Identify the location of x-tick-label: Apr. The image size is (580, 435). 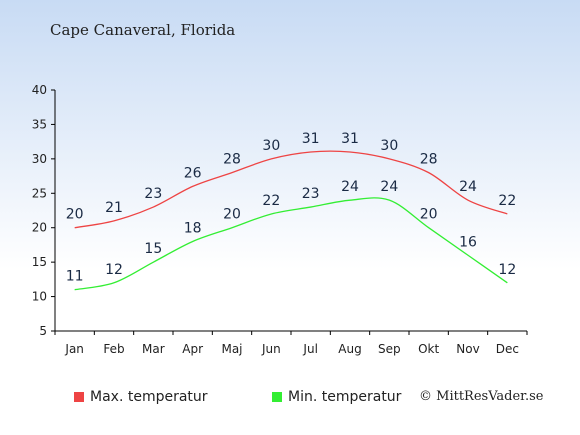
(192, 349).